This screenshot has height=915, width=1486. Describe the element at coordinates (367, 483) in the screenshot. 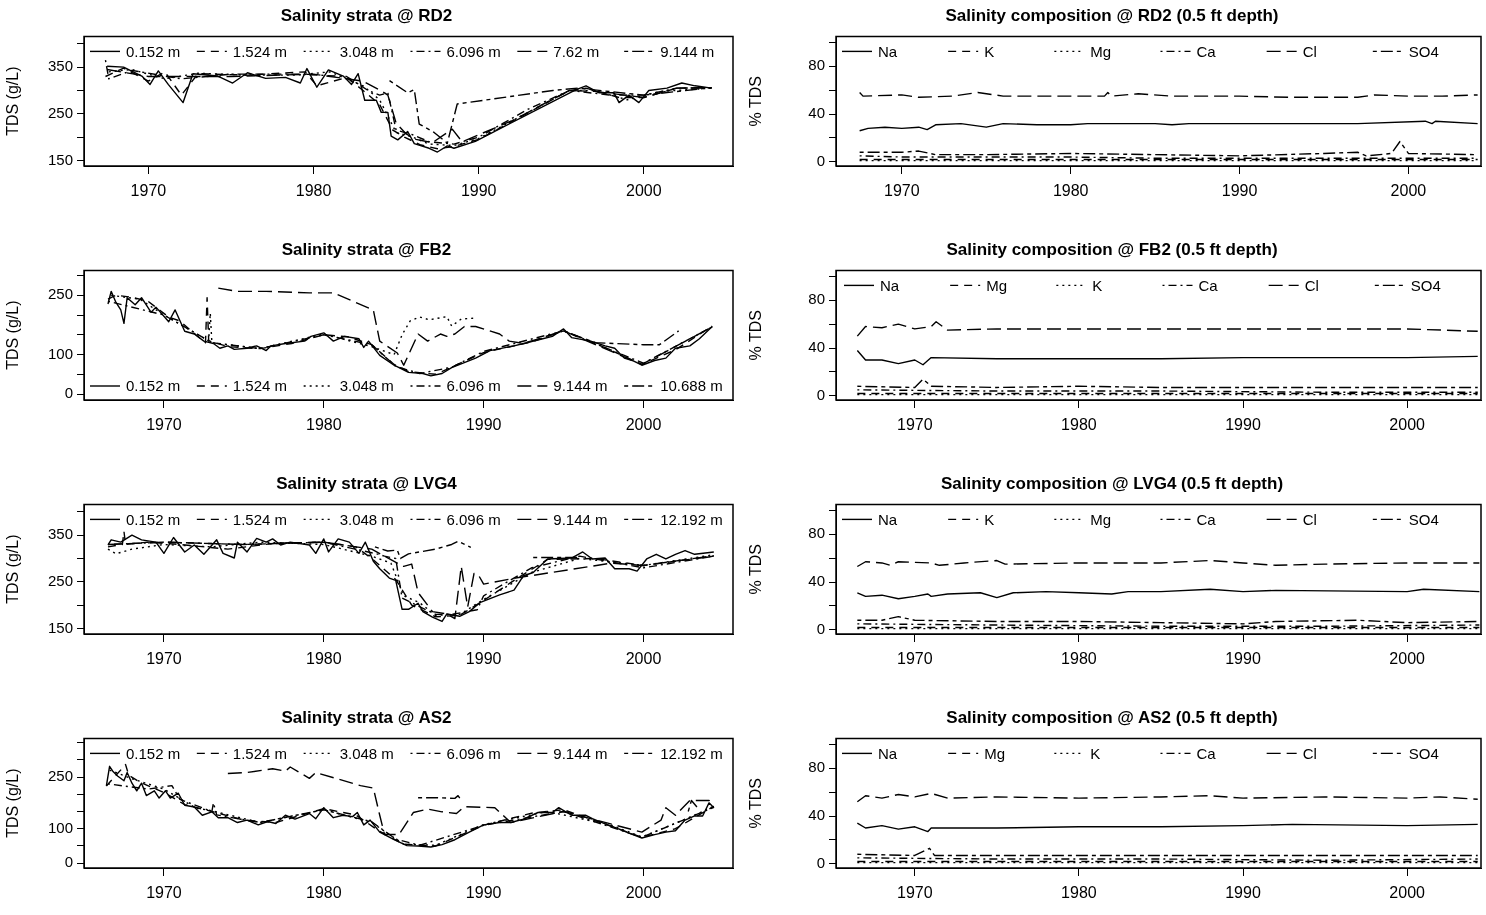

I see `chart-title: Salinity strata @ LVG4` at that location.